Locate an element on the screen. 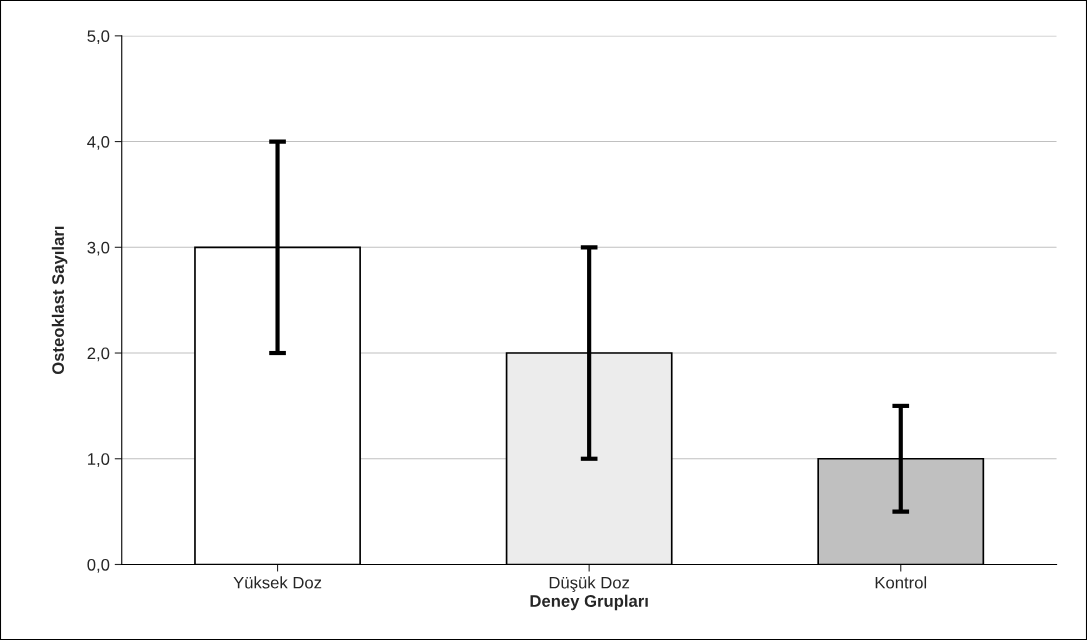 The height and width of the screenshot is (640, 1087). y-tick-label: 0,0 is located at coordinates (98, 565).